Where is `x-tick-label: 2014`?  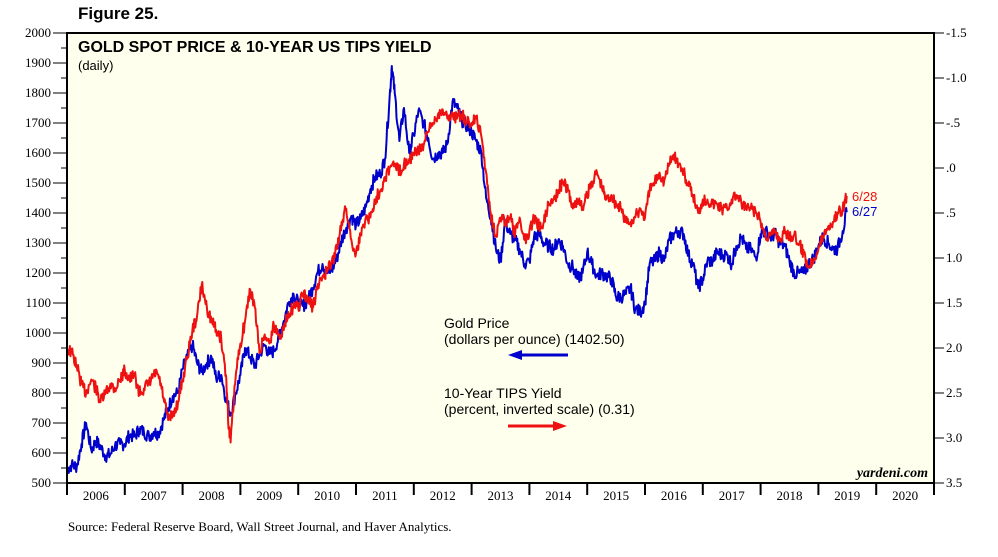 x-tick-label: 2014 is located at coordinates (558, 495).